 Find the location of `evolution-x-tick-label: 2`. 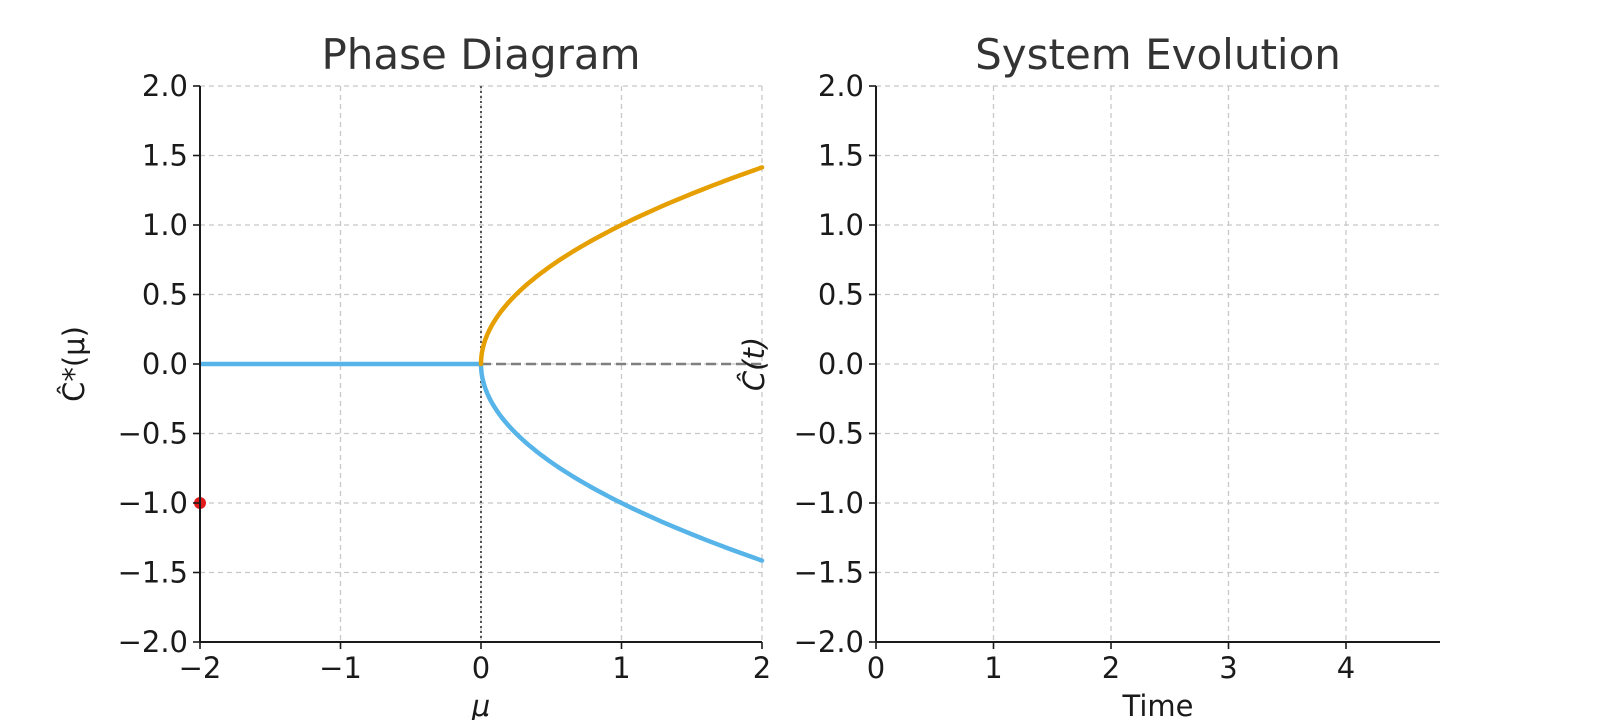

evolution-x-tick-label: 2 is located at coordinates (1111, 668).